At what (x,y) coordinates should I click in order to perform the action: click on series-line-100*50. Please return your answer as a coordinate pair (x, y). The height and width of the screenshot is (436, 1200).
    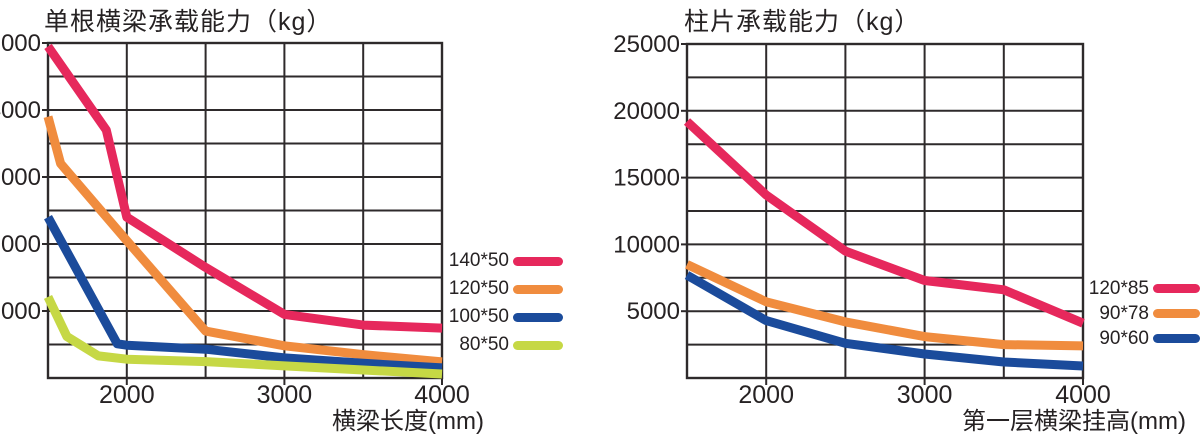
    Looking at the image, I should click on (243, 294).